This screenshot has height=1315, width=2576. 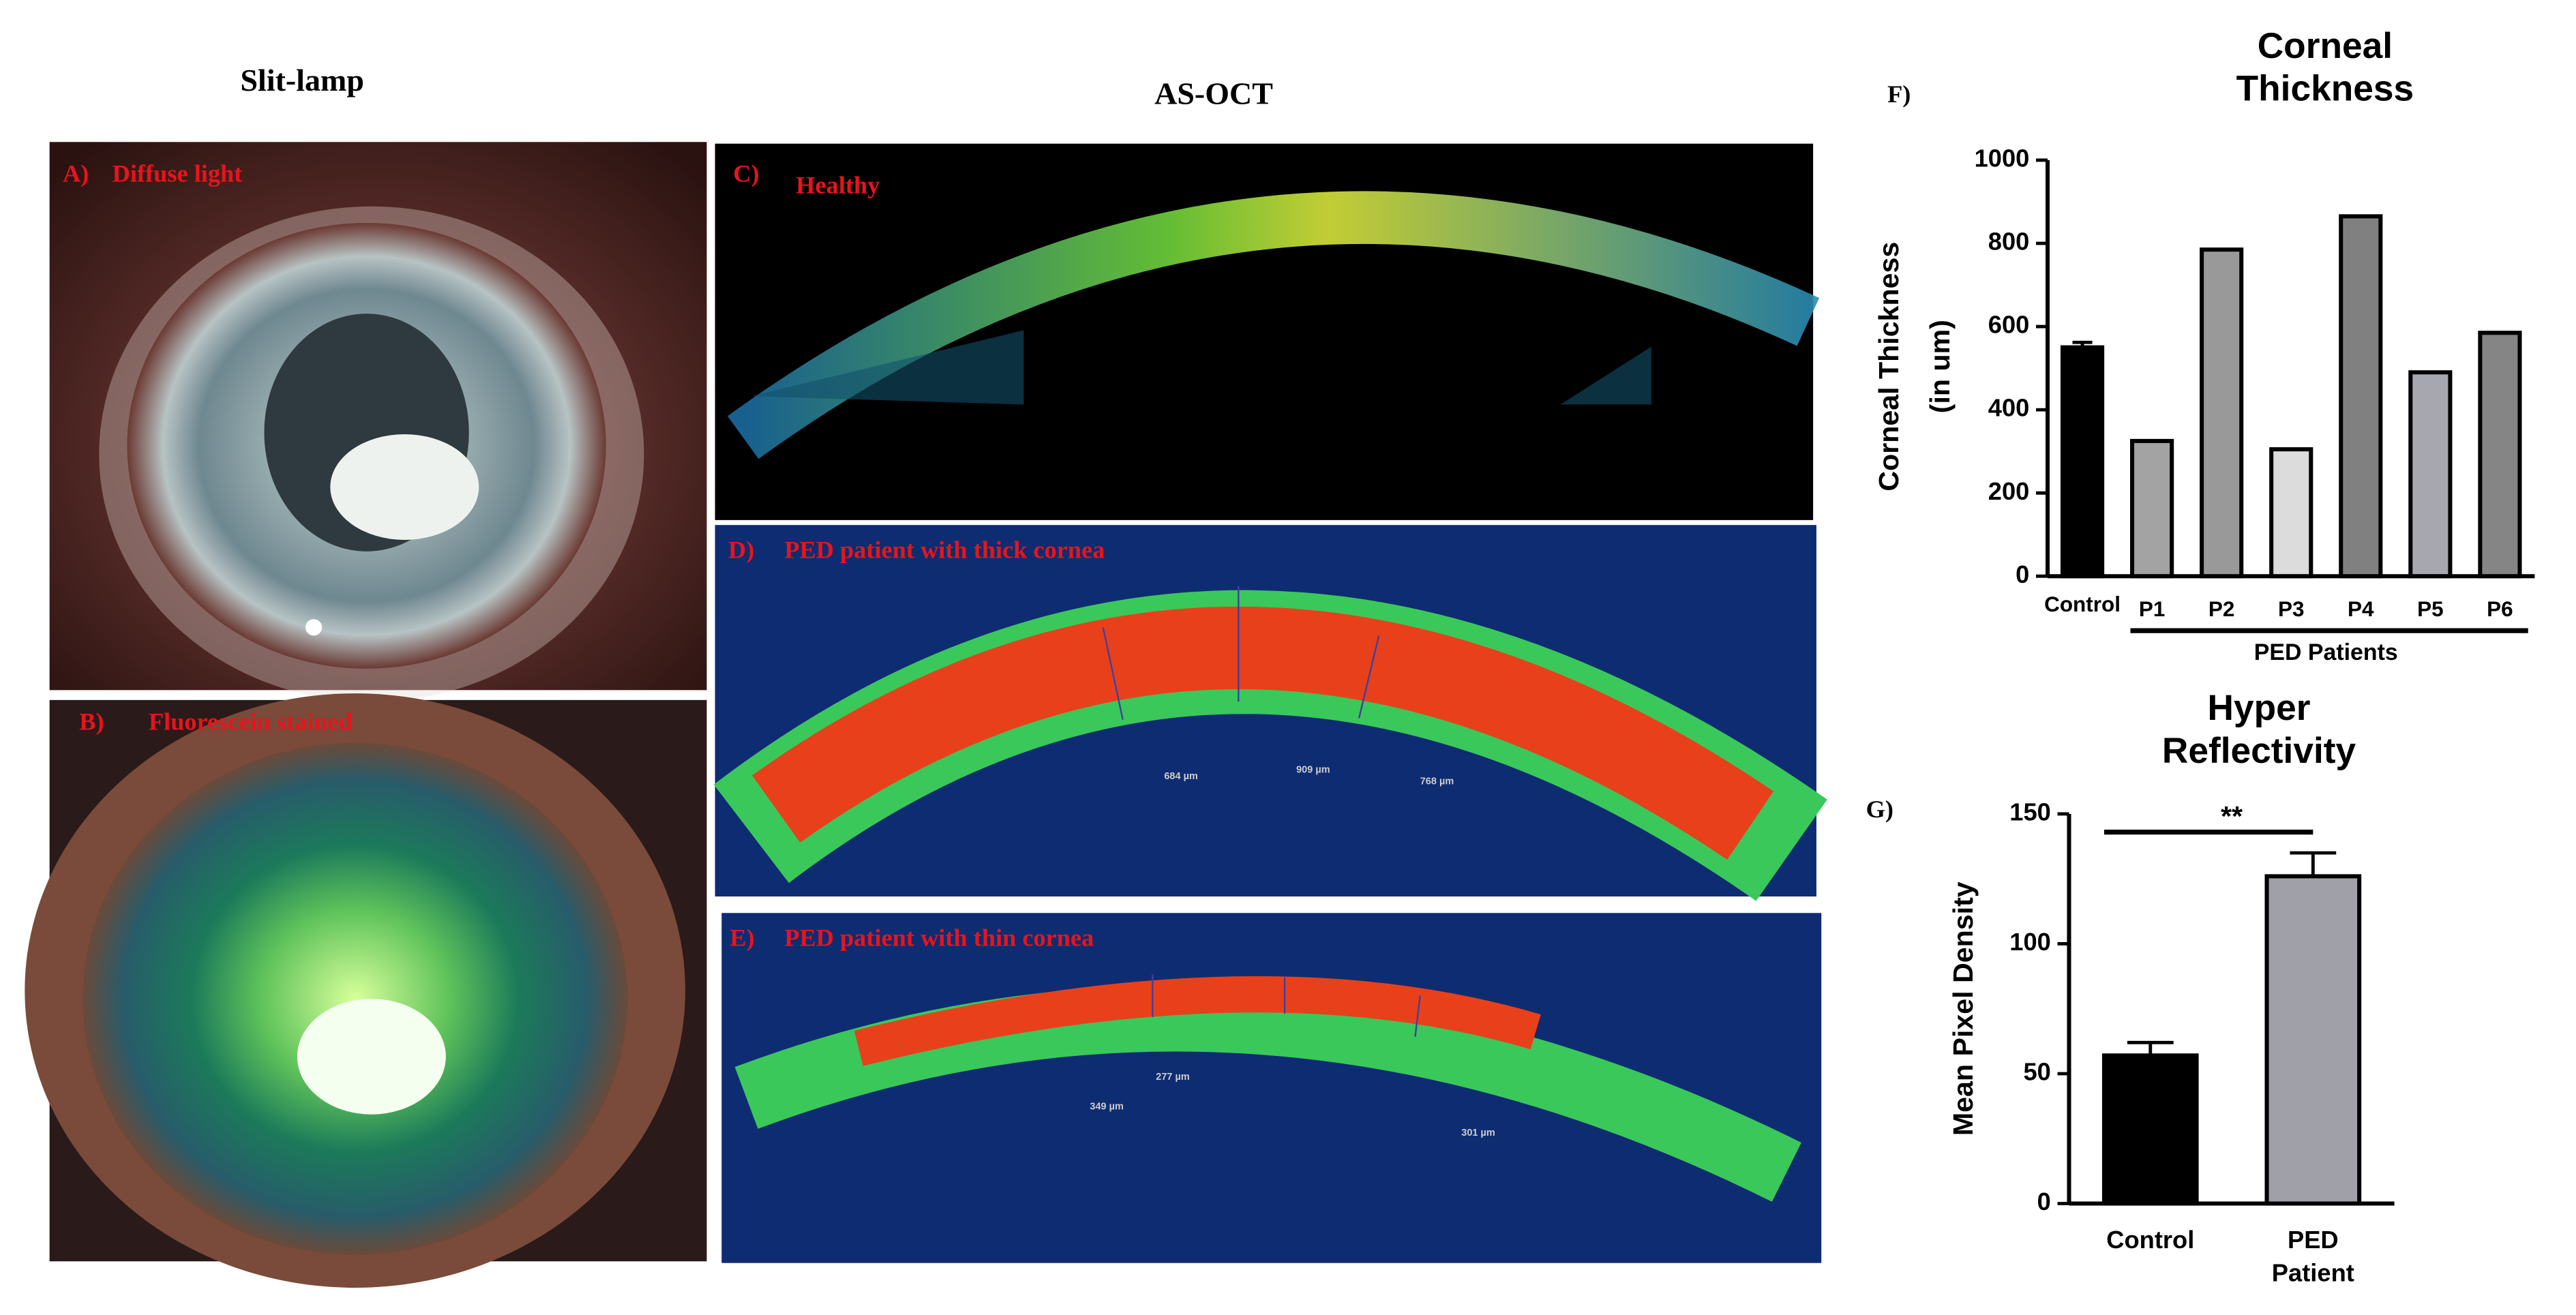 I want to click on group-label: PED Patients, so click(x=2326, y=652).